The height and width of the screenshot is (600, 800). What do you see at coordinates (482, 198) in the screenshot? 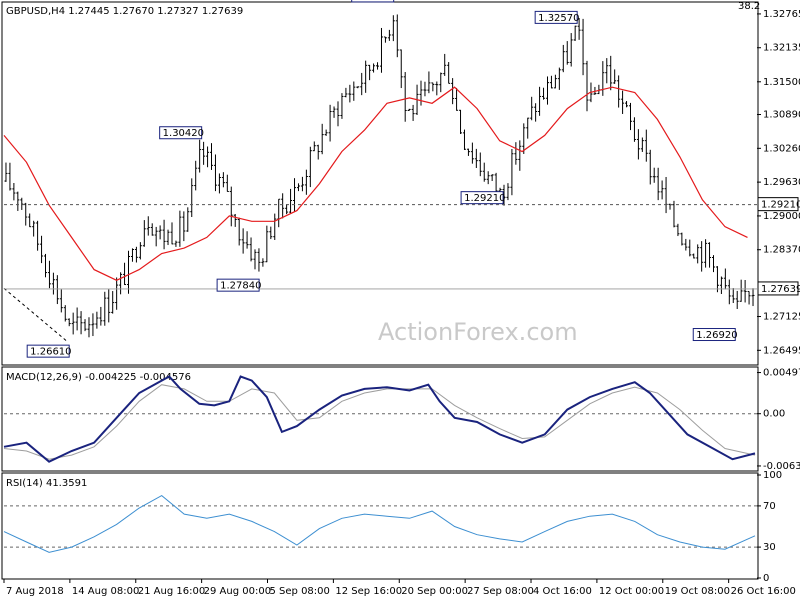
I see `price-annotation: 1.29210` at bounding box center [482, 198].